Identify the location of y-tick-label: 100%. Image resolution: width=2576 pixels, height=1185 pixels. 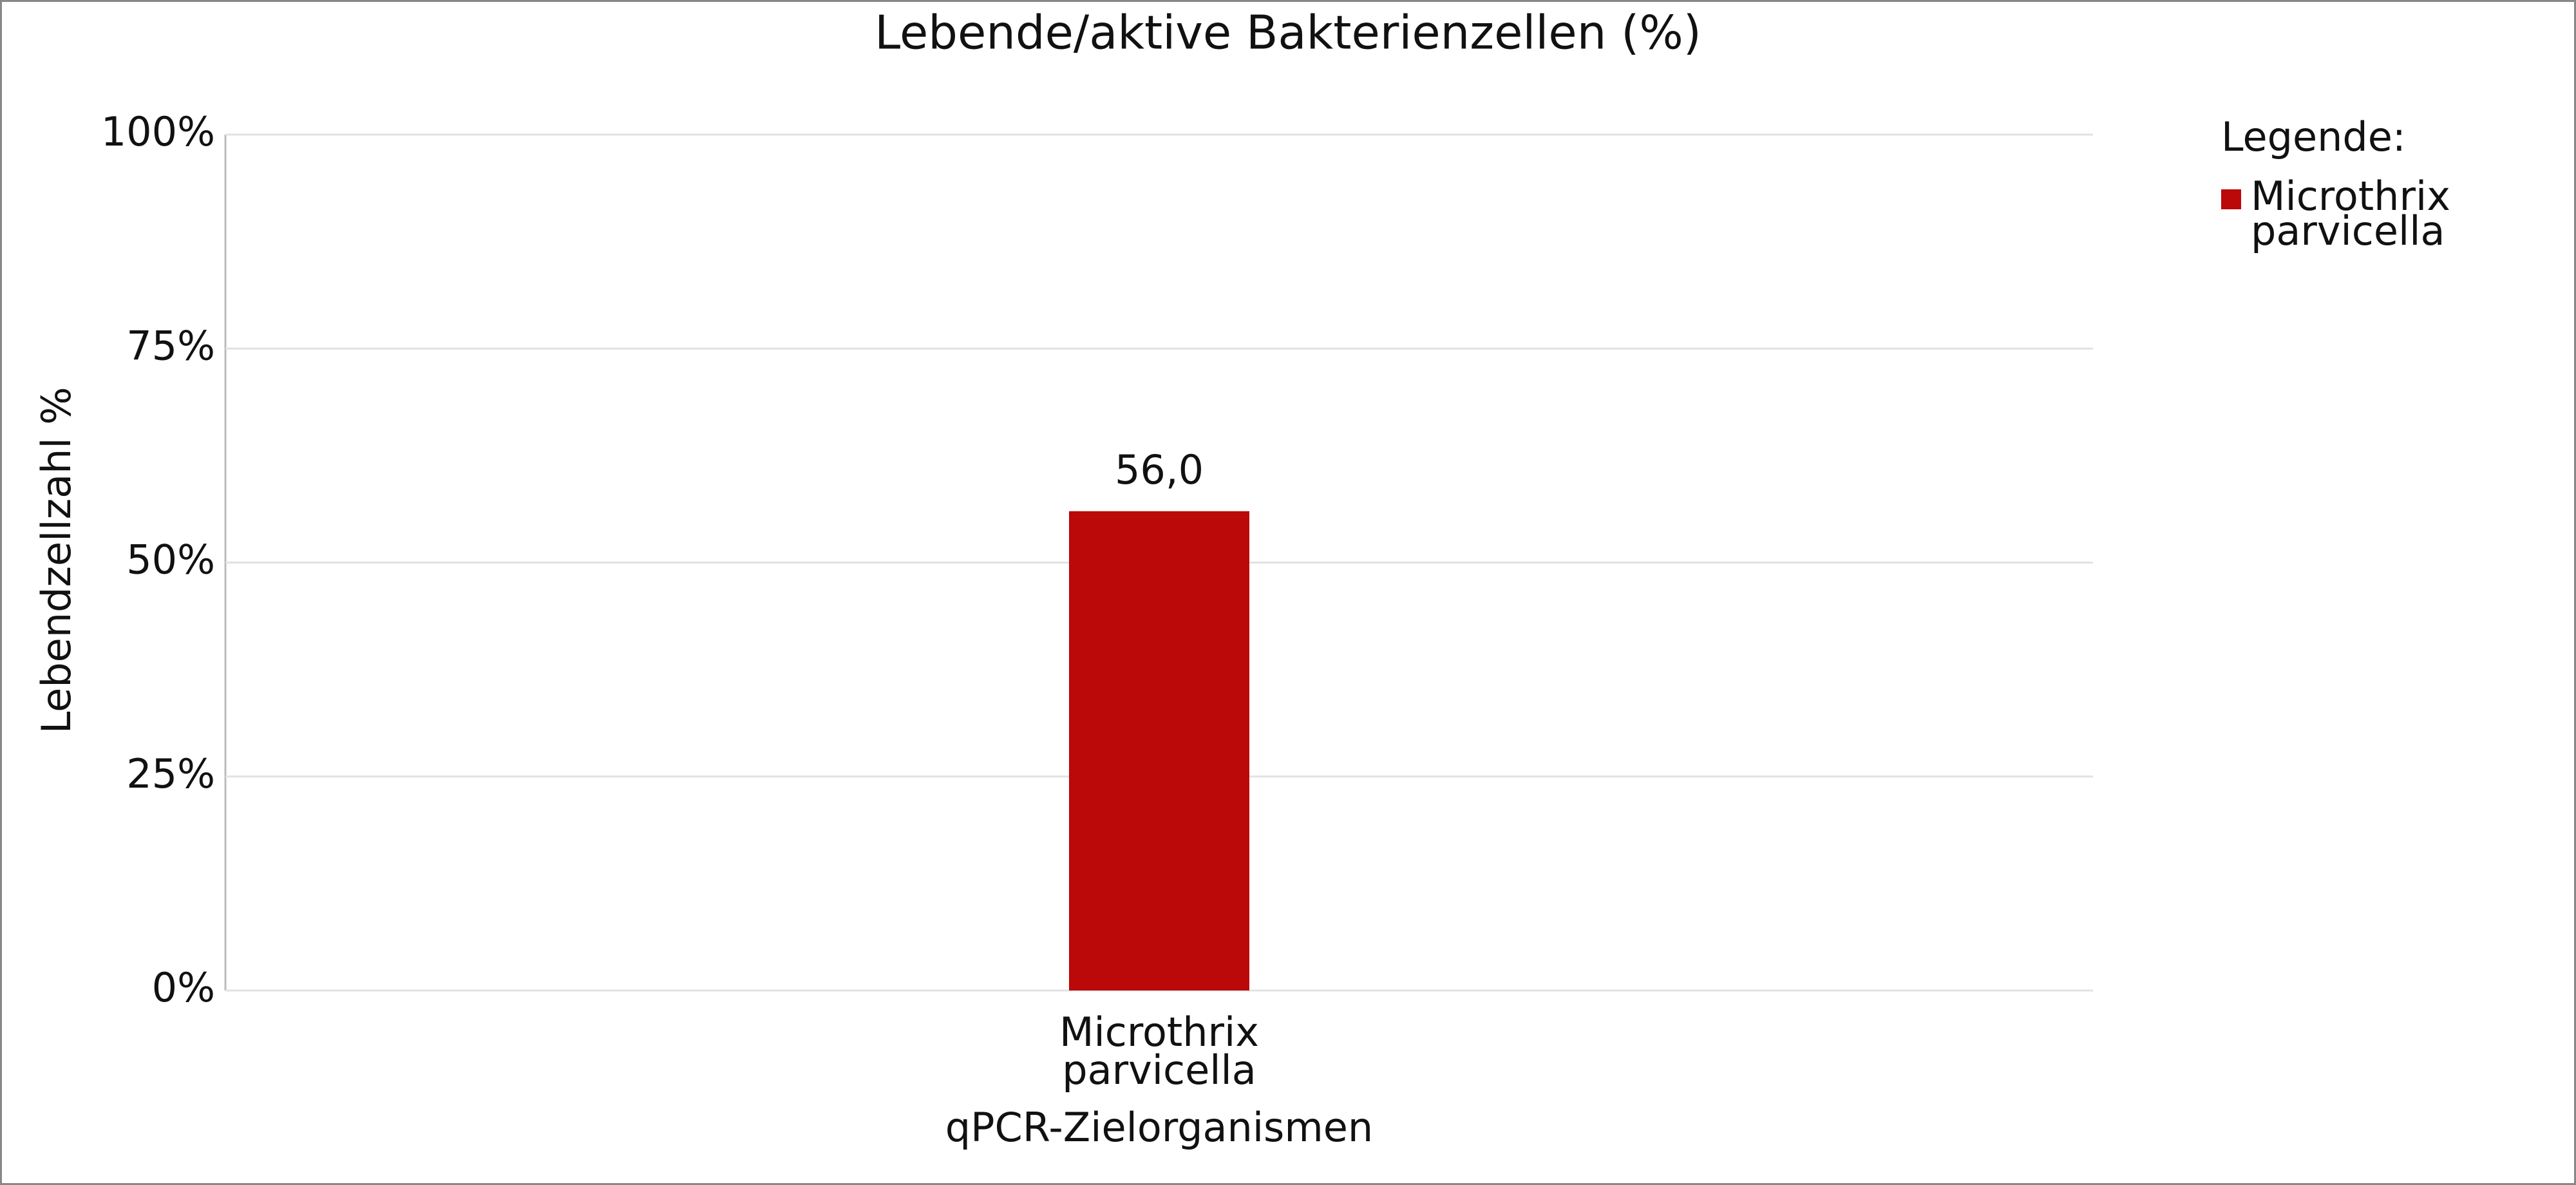
(158, 131).